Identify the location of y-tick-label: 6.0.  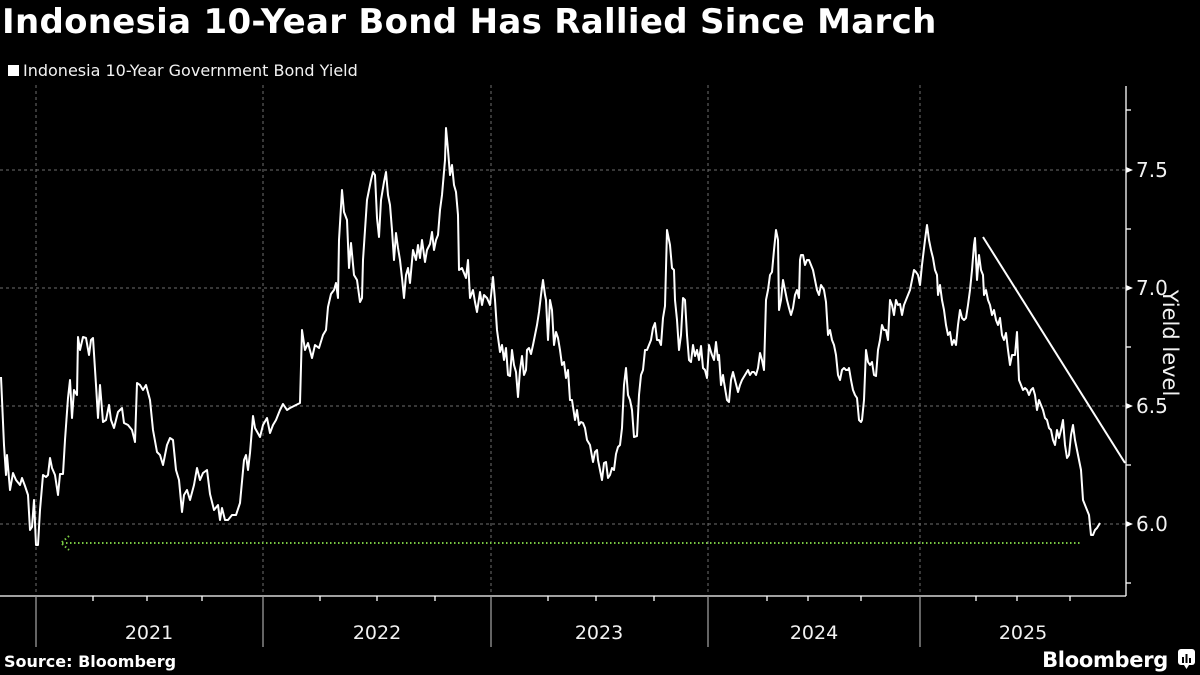
(1152, 524).